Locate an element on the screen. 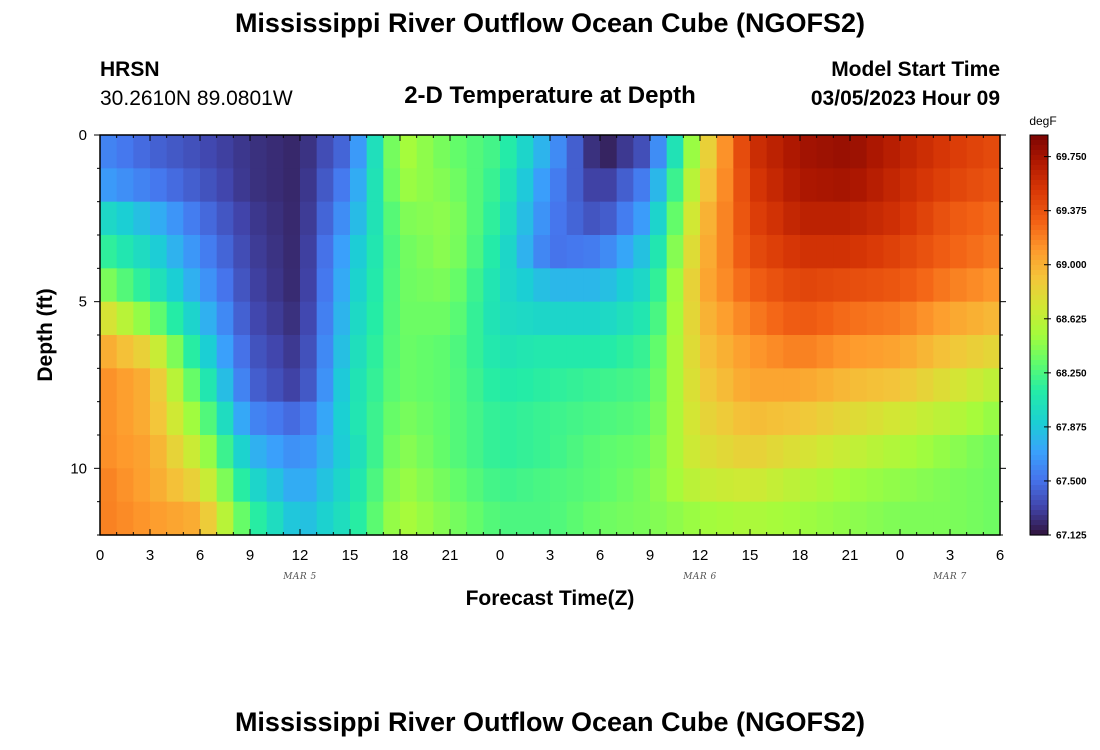 The image size is (1100, 750). x-tick-label: 3 is located at coordinates (150, 555).